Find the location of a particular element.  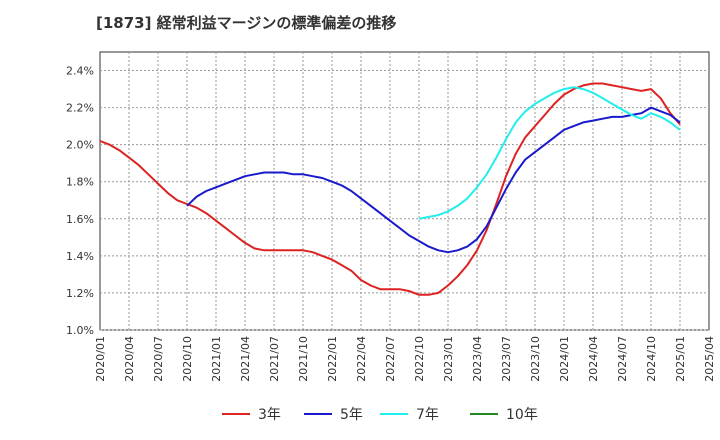

x-tick-label: 2021/07 is located at coordinates (274, 359).